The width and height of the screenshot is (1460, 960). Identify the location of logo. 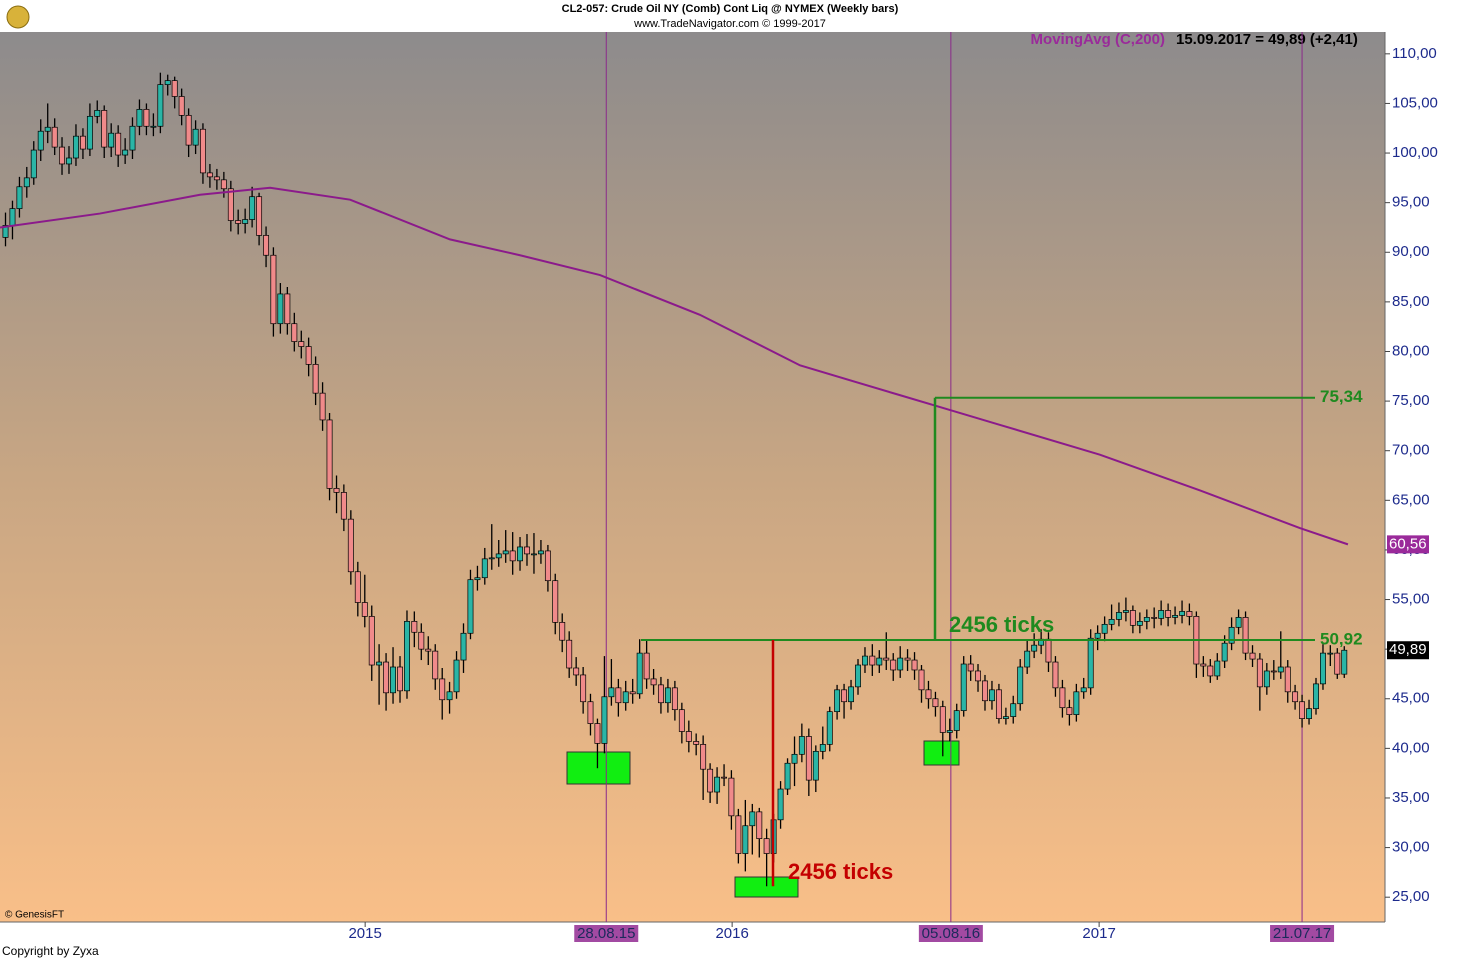
(18, 17).